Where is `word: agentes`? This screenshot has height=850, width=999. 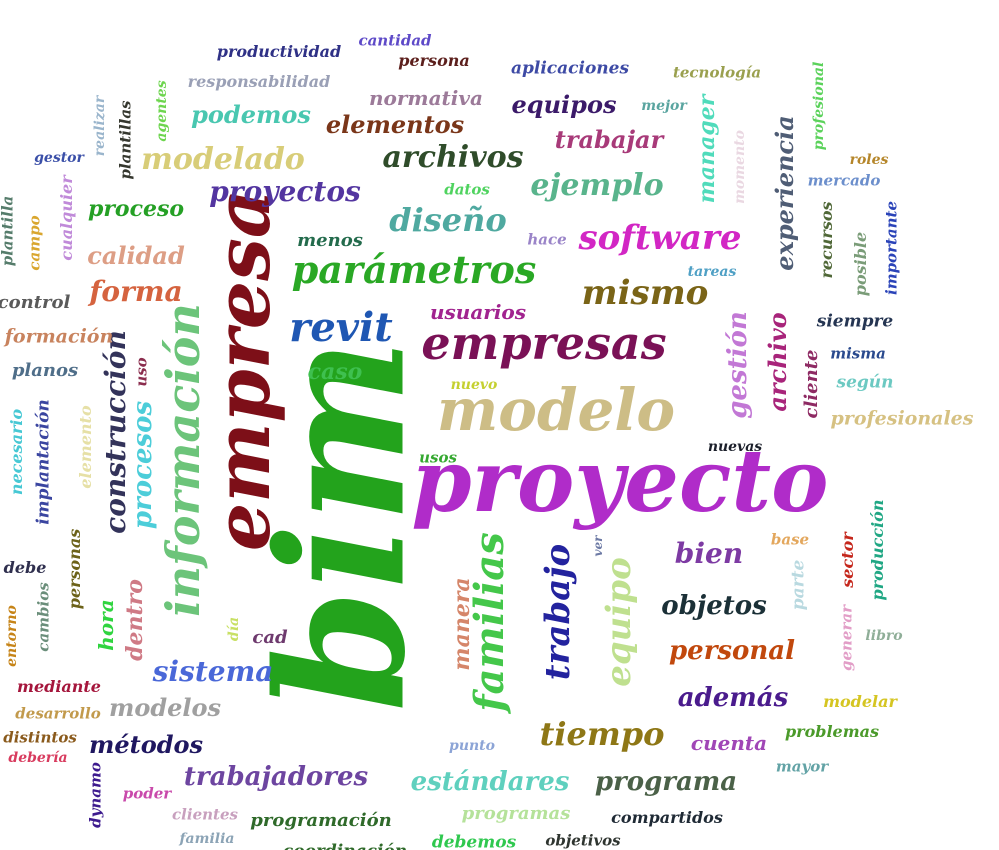
word: agentes is located at coordinates (162, 111).